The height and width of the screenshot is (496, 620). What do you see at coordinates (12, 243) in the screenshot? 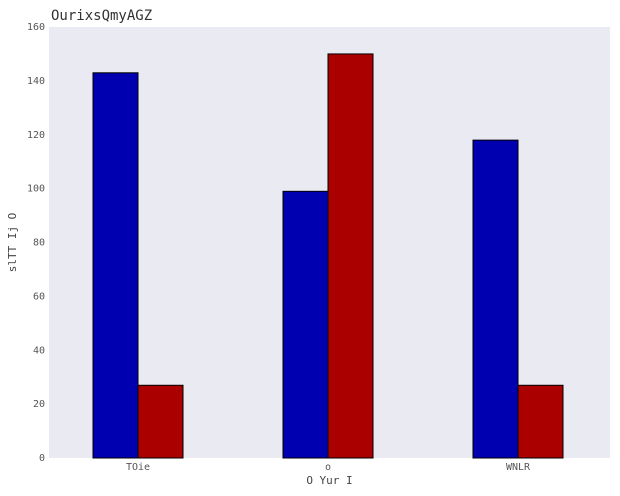
I see `y-axis-label: slTT Ij O` at bounding box center [12, 243].